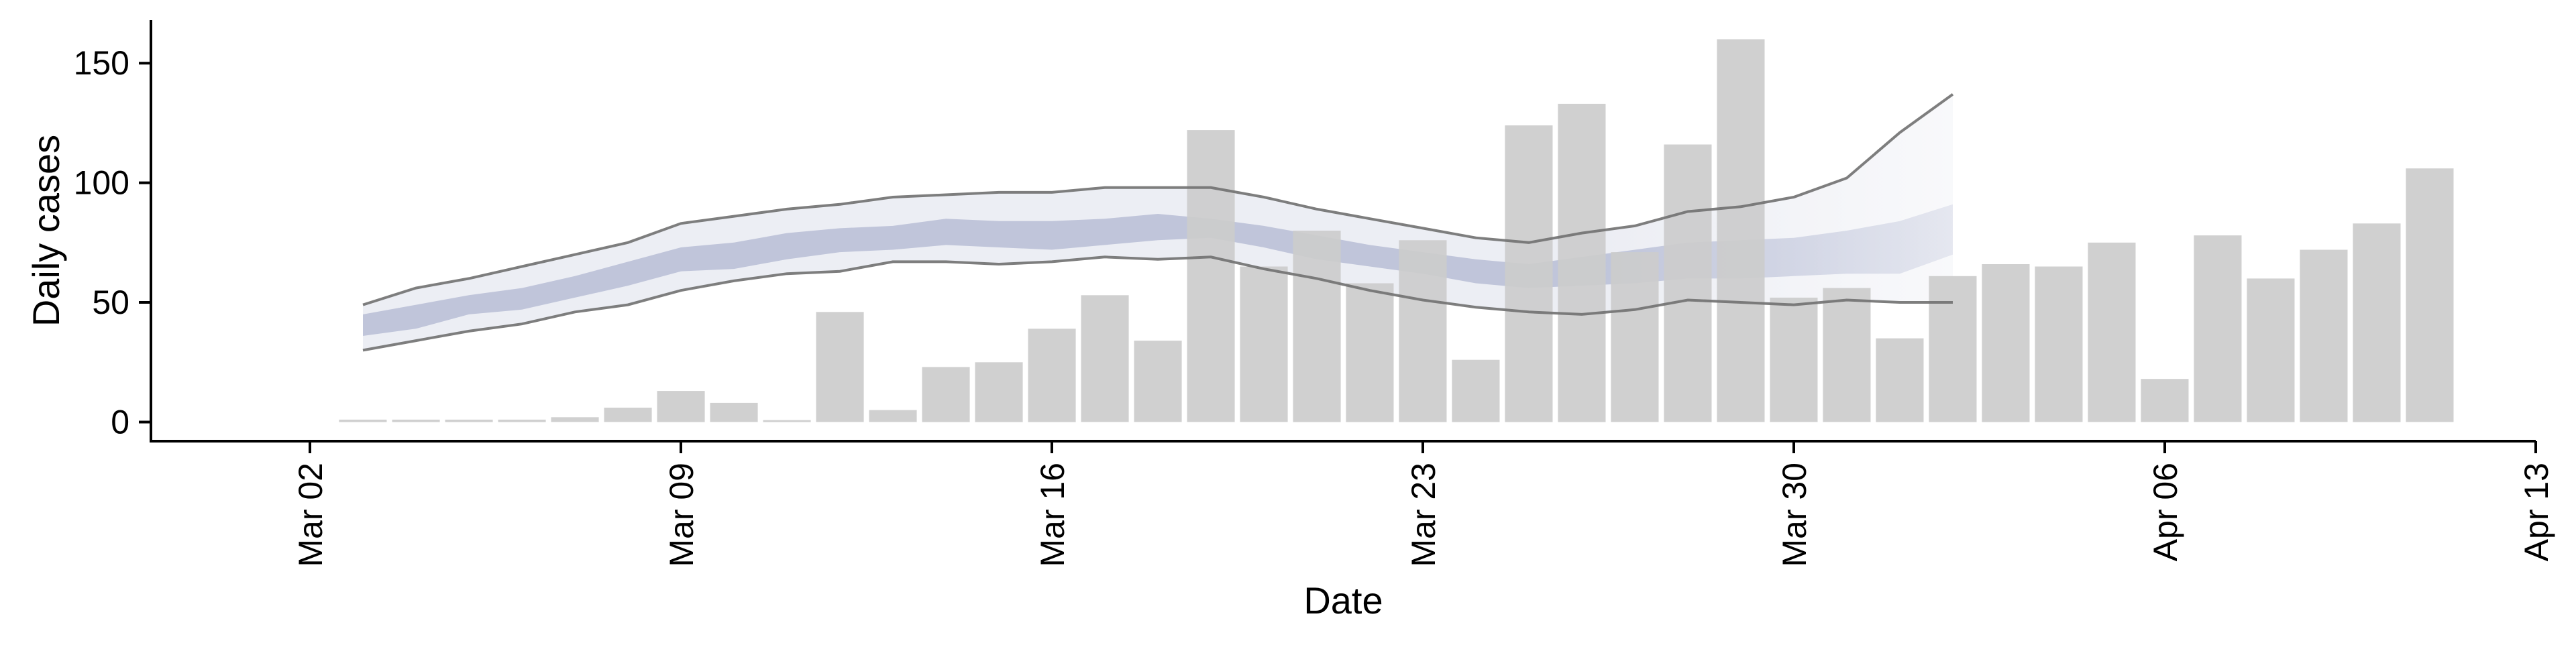  I want to click on y-axis-title: Daily cases, so click(46, 231).